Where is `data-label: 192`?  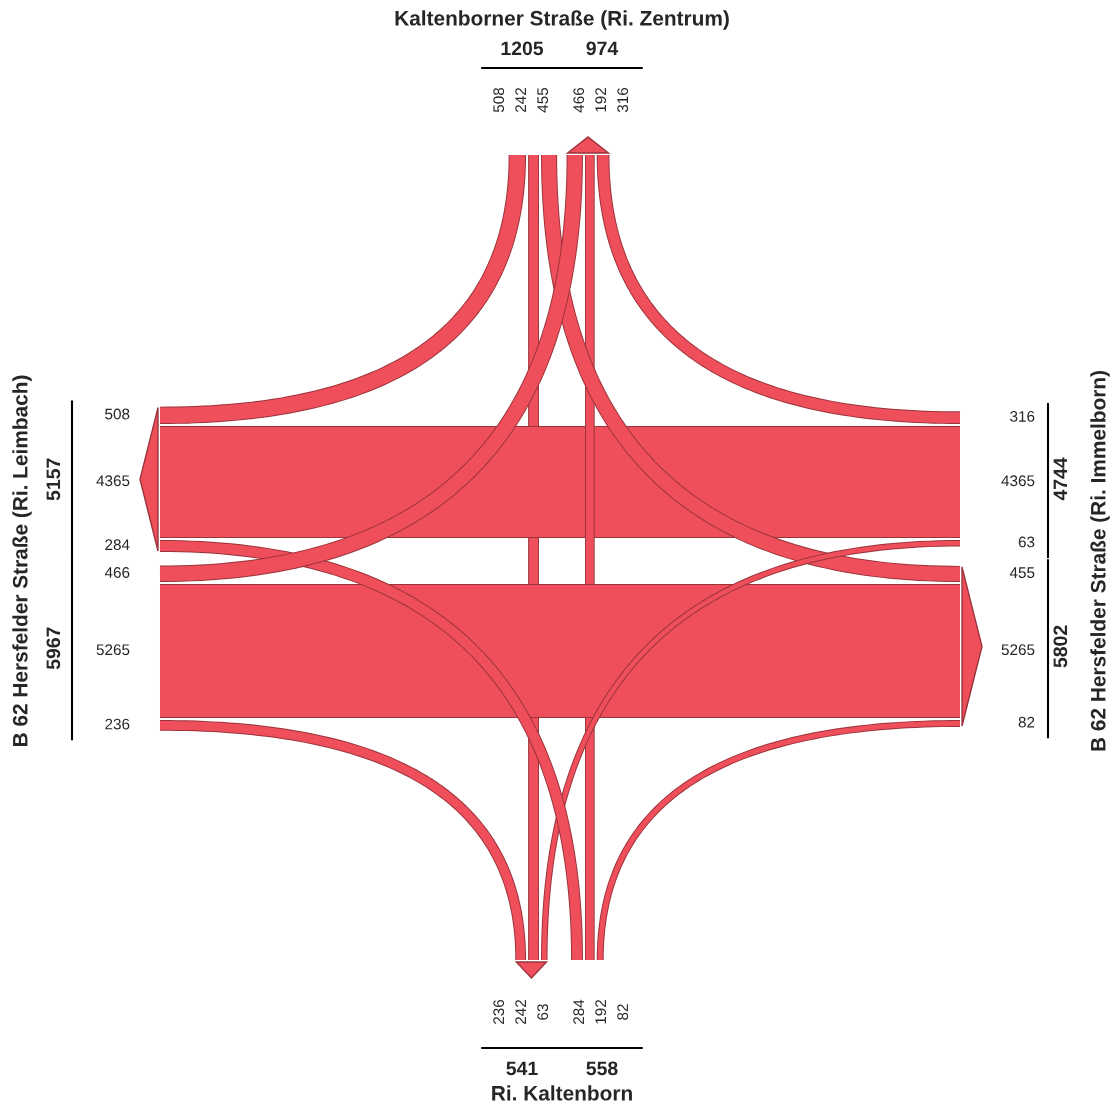 data-label: 192 is located at coordinates (601, 100).